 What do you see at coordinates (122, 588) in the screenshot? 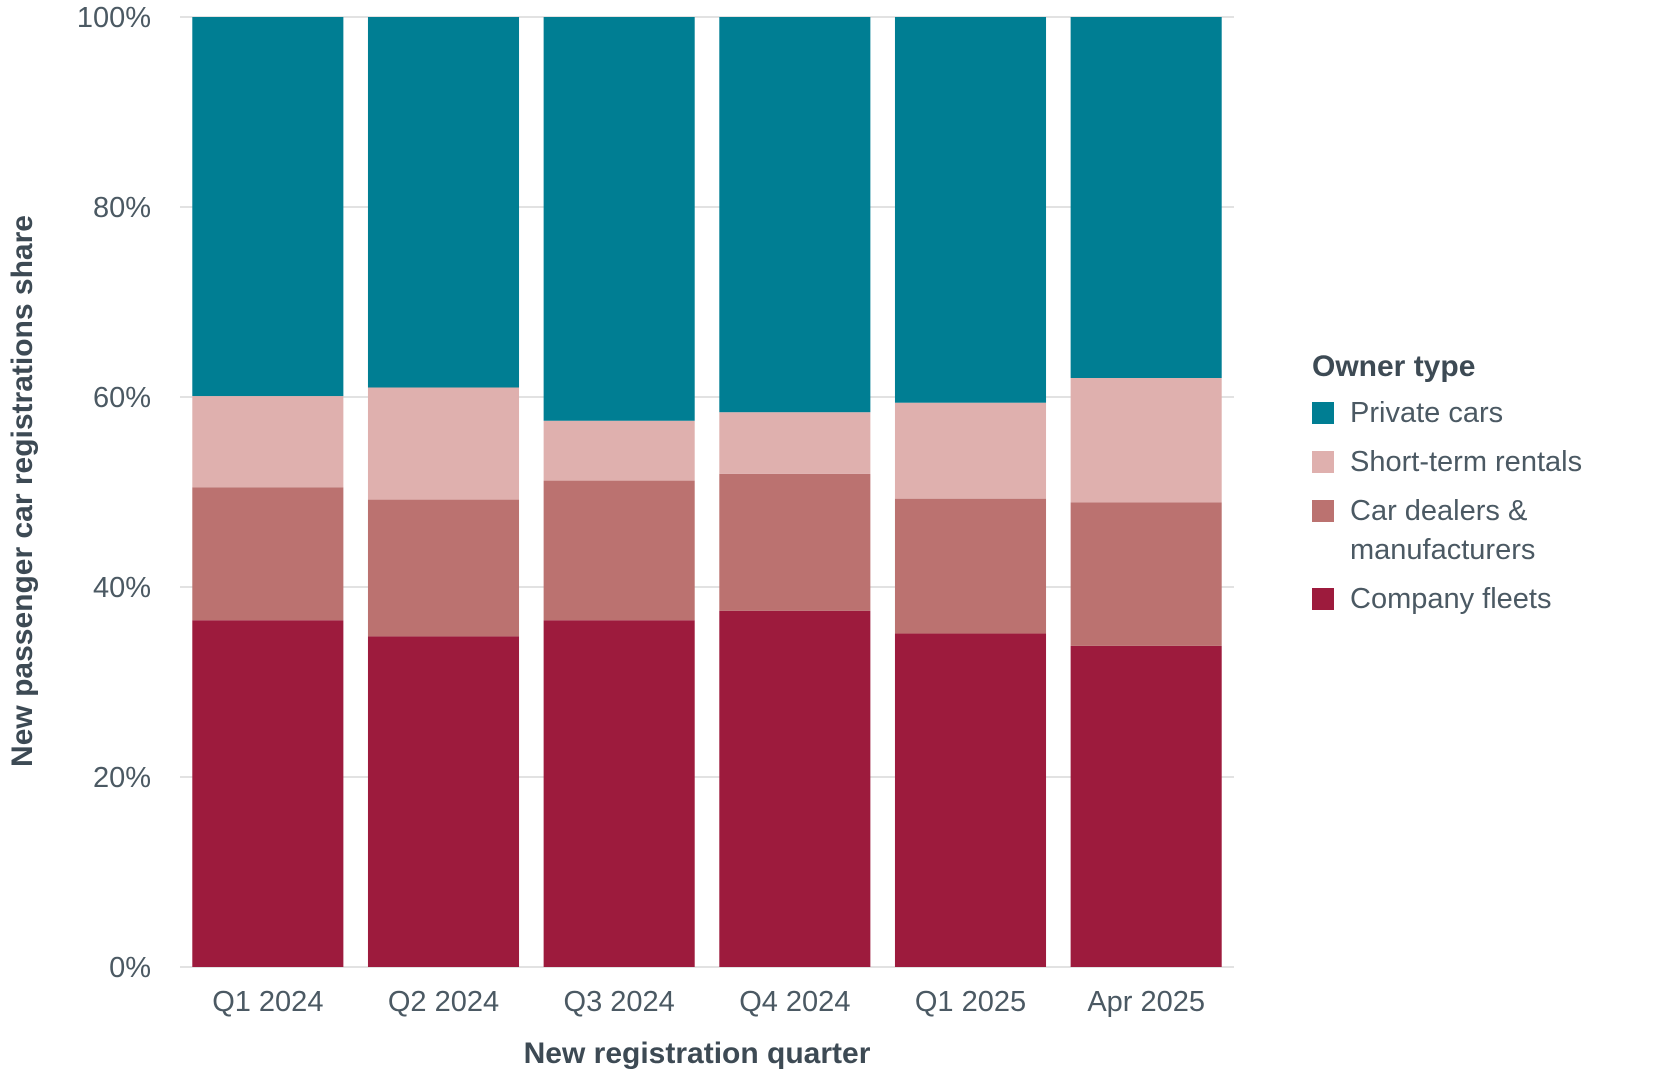
I see `y-tick-label: 40%` at bounding box center [122, 588].